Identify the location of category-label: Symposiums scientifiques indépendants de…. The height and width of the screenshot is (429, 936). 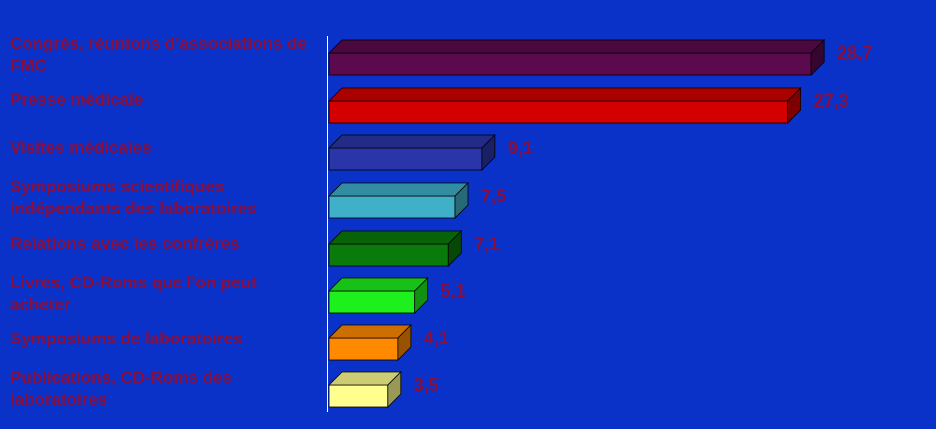
(133, 197).